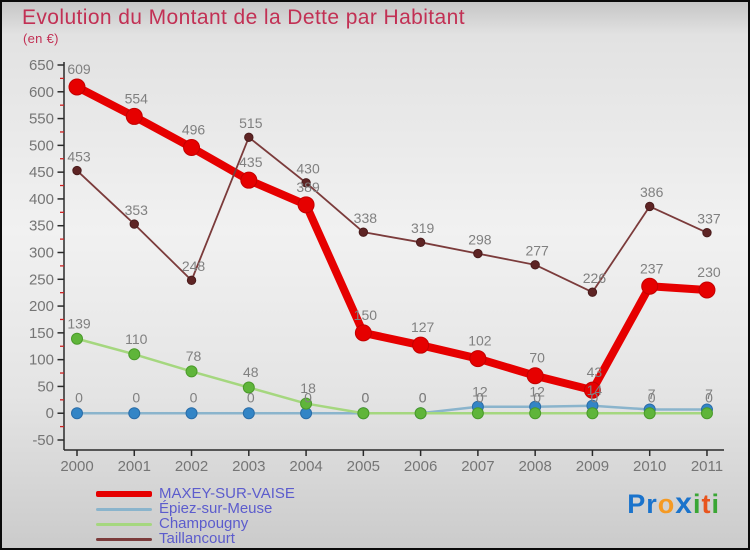 This screenshot has width=750, height=550. I want to click on logo-letter: t, so click(706, 504).